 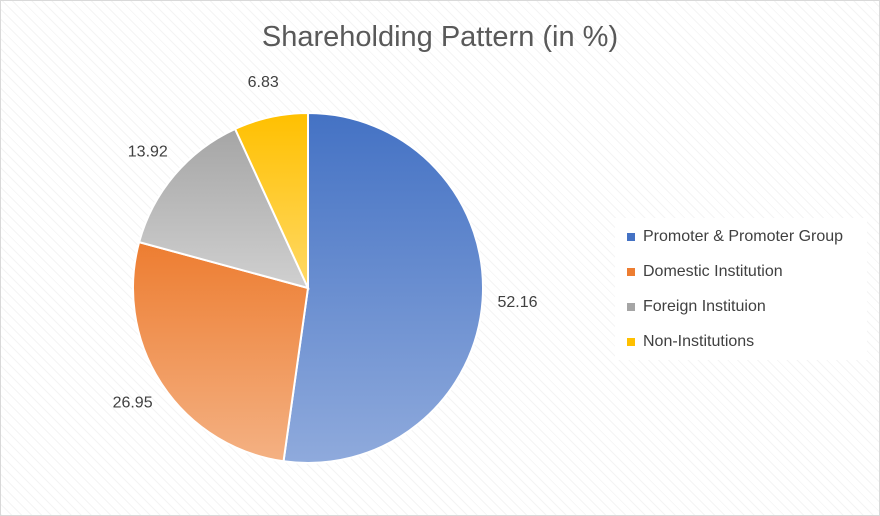 I want to click on legend-item: Non-Institutions, so click(x=690, y=342).